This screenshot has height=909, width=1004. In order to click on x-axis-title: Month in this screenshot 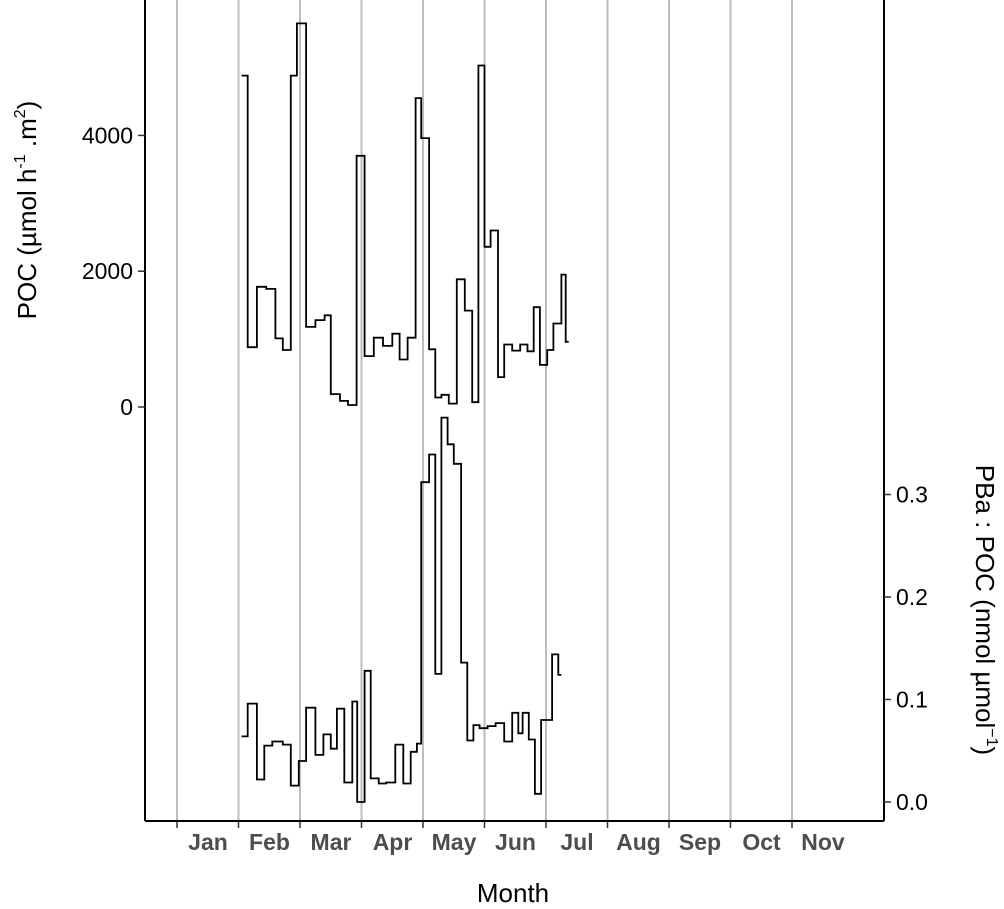, I will do `click(513, 893)`.